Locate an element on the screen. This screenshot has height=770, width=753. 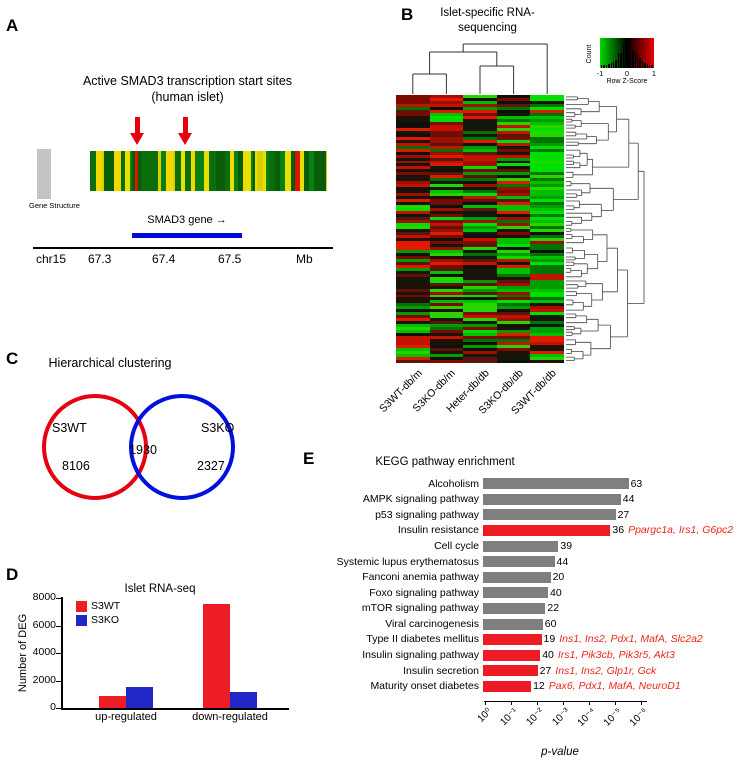
e-x-axis-label: p-value is located at coordinates (560, 752).